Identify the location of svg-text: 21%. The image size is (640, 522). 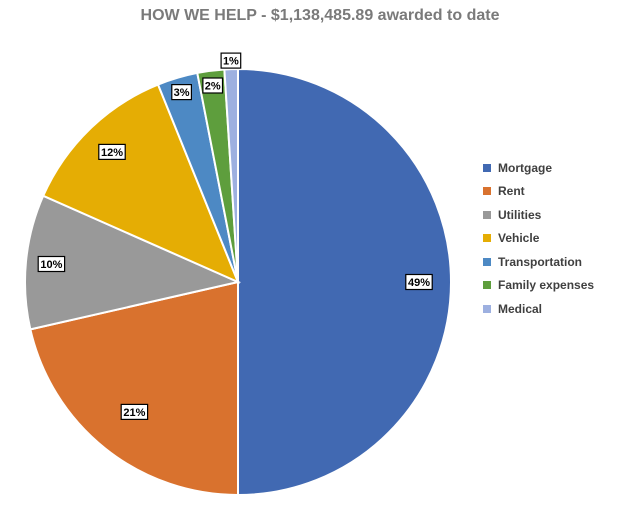
(134, 413).